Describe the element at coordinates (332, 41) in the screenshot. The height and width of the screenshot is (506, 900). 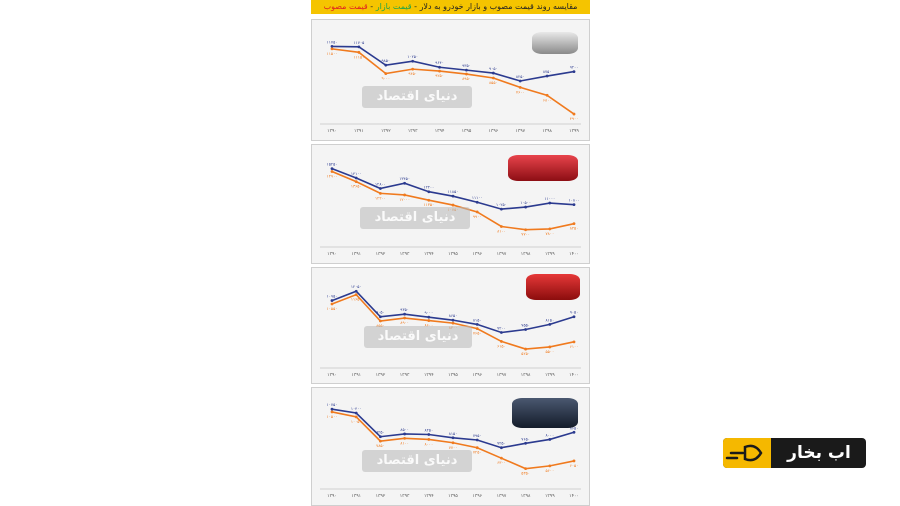
I see `market-data-label: ۱۱۷۵۰` at that location.